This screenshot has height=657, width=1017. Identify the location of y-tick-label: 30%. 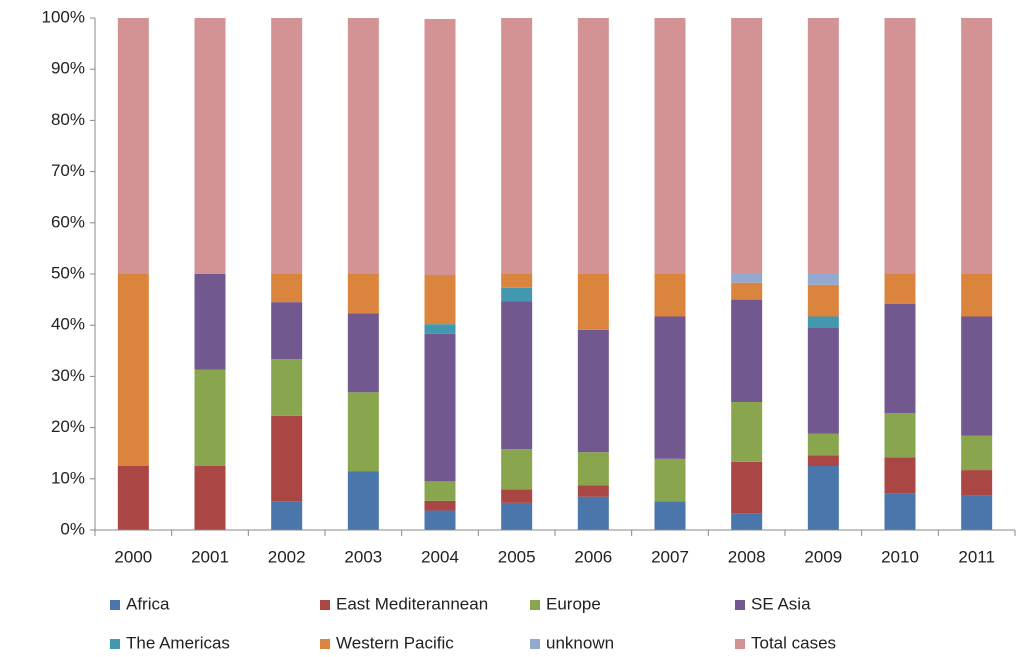
(68, 375).